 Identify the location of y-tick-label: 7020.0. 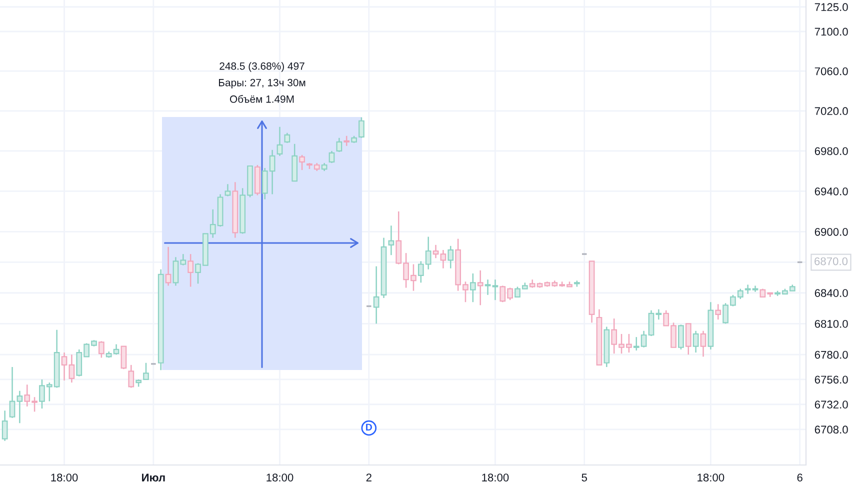
(831, 111).